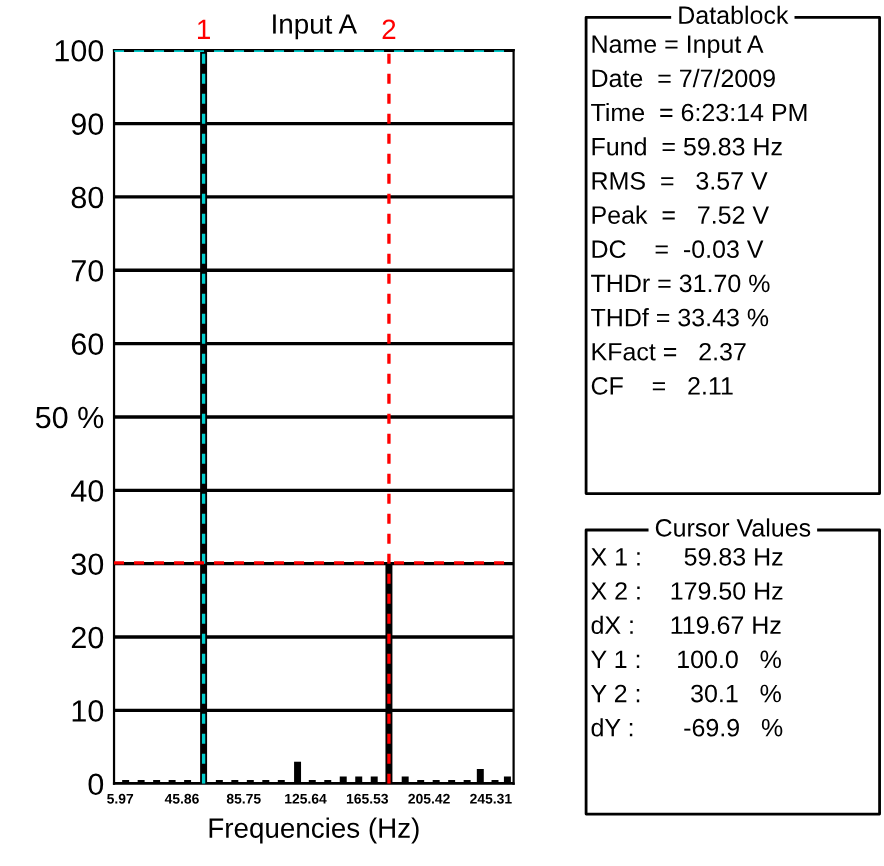  What do you see at coordinates (79, 50) in the screenshot?
I see `y-tick-label: 100` at bounding box center [79, 50].